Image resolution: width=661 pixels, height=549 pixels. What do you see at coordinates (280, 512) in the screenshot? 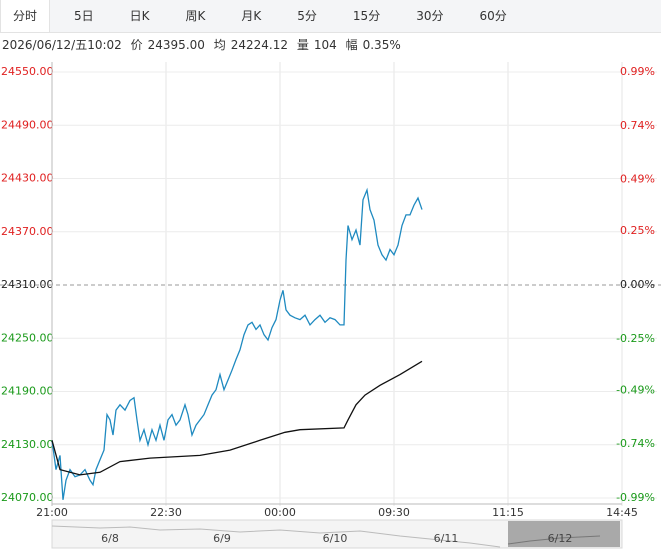
I see `x-tick-label: 00:00` at bounding box center [280, 512].